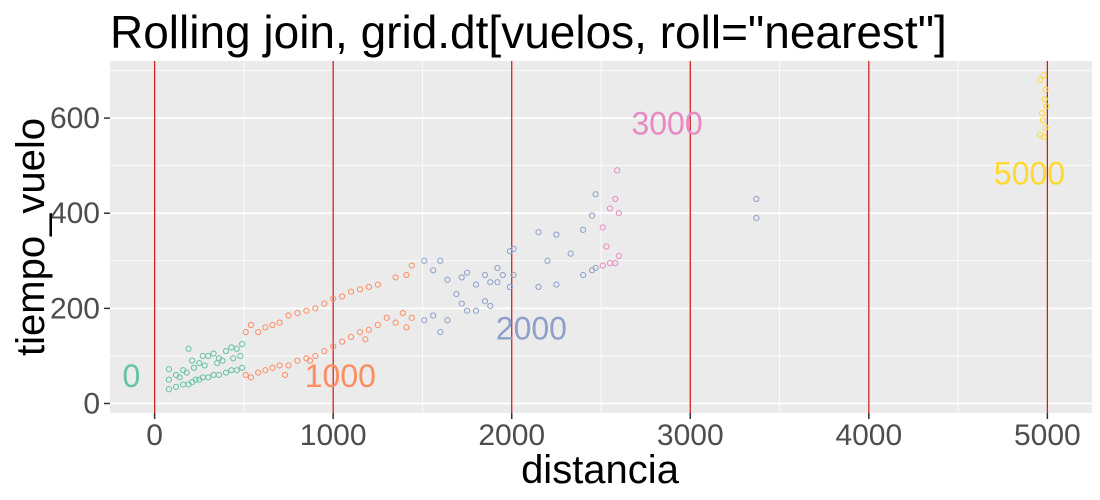 Image resolution: width=1100 pixels, height=500 pixels. I want to click on y-tick-label: 0, so click(91, 403).